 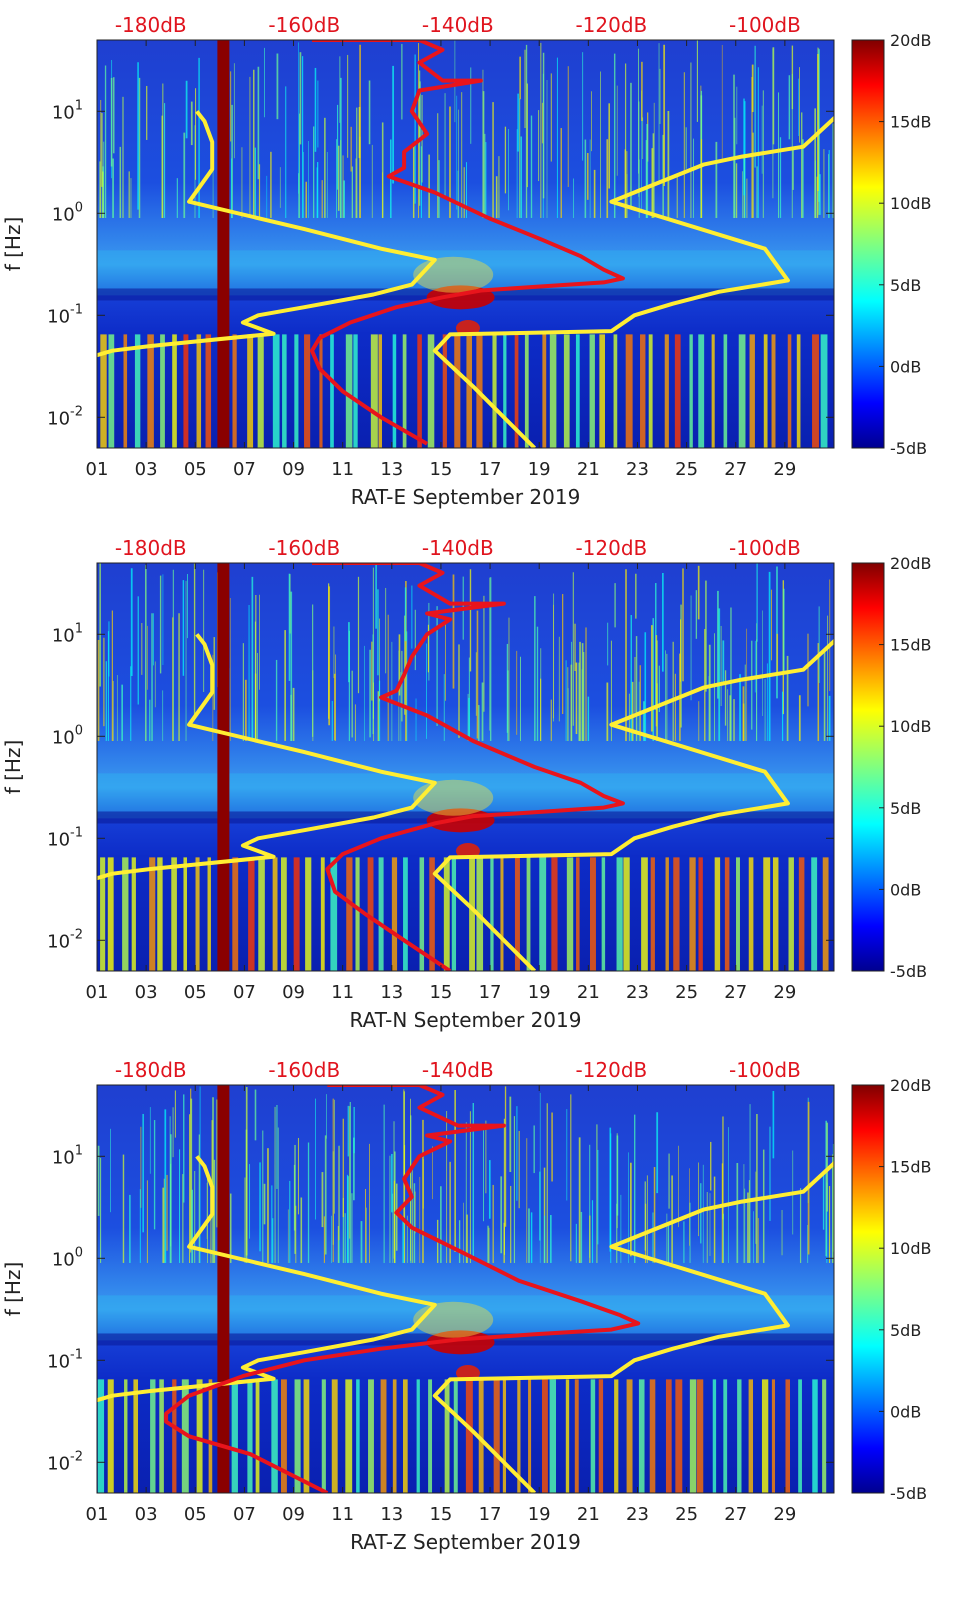 I want to click on x-axis-label: RAT-N September 2019, so click(x=466, y=1020).